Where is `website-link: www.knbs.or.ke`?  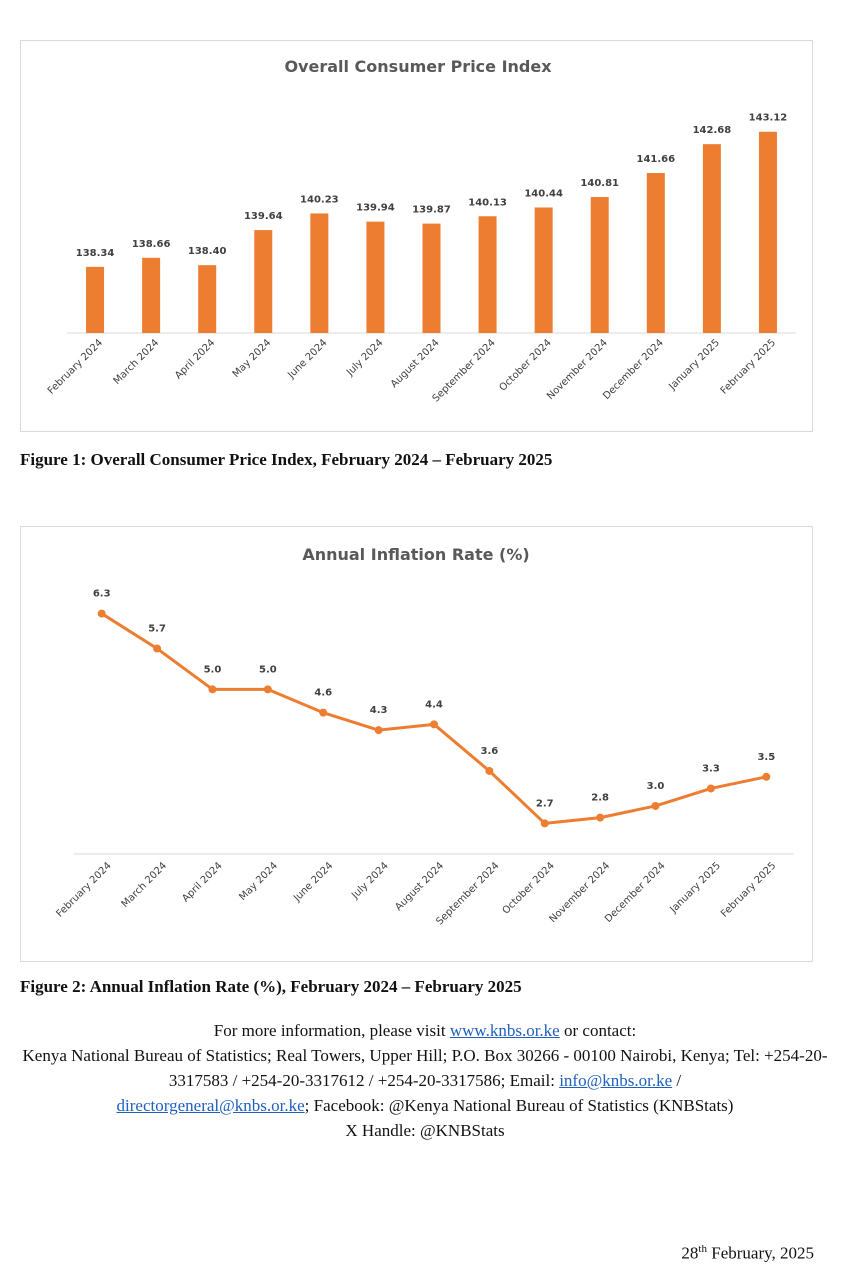 website-link: www.knbs.or.ke is located at coordinates (504, 1030).